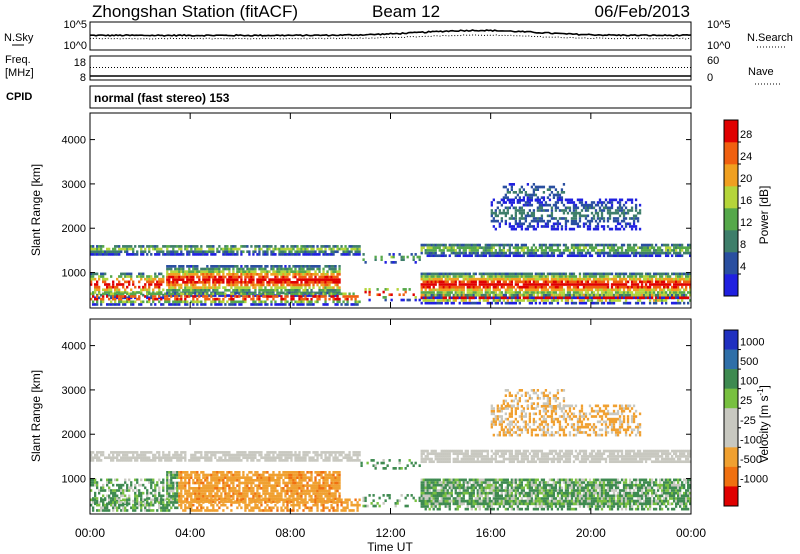 This screenshot has width=800, height=554. Describe the element at coordinates (761, 72) in the screenshot. I see `nave-label: Nave` at that location.